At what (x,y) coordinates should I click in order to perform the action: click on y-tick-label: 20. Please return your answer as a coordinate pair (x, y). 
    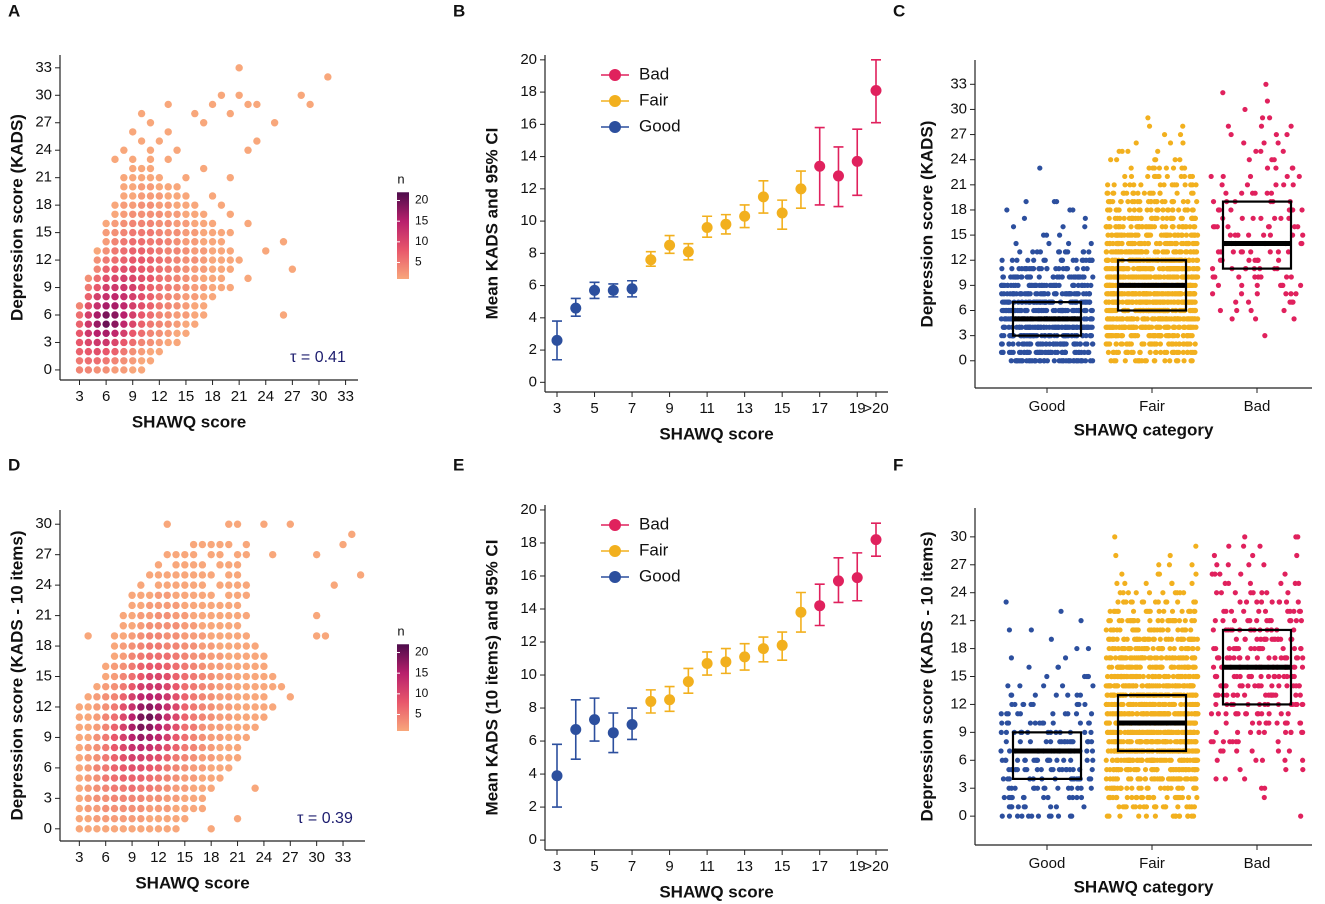
    Looking at the image, I should click on (528, 59).